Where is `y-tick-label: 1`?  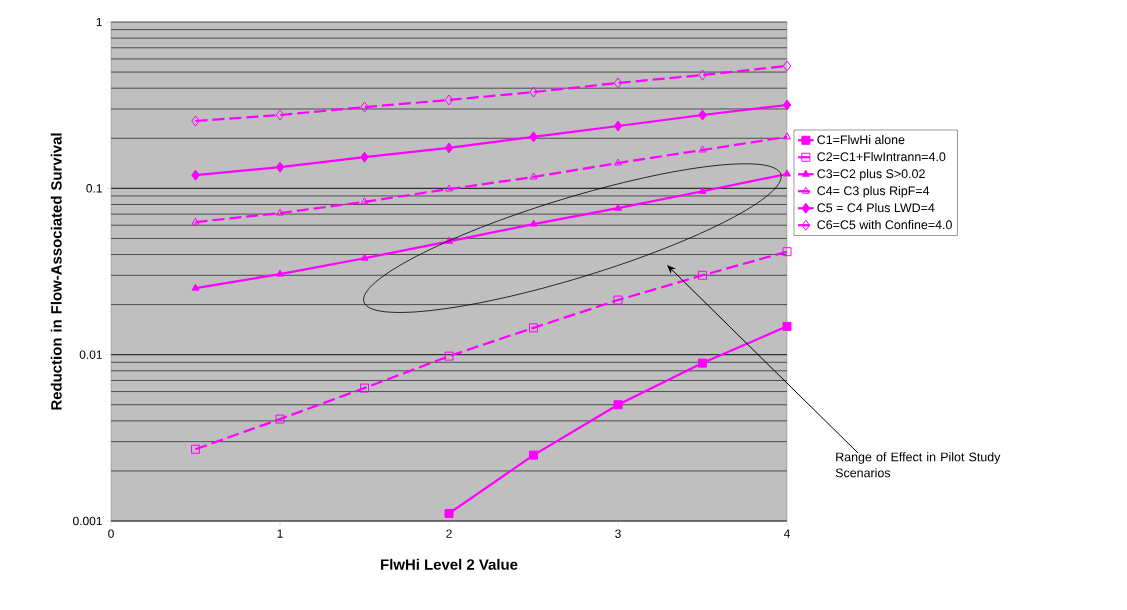 y-tick-label: 1 is located at coordinates (99, 22).